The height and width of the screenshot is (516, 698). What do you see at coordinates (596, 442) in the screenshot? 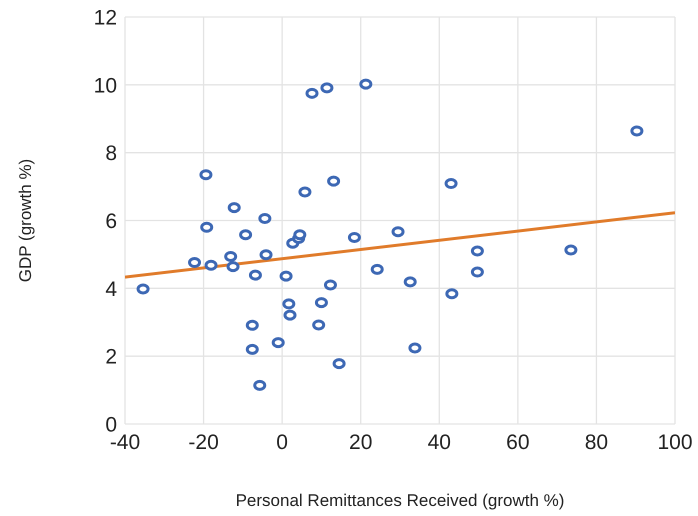
I see `x-tick-label: 80` at bounding box center [596, 442].